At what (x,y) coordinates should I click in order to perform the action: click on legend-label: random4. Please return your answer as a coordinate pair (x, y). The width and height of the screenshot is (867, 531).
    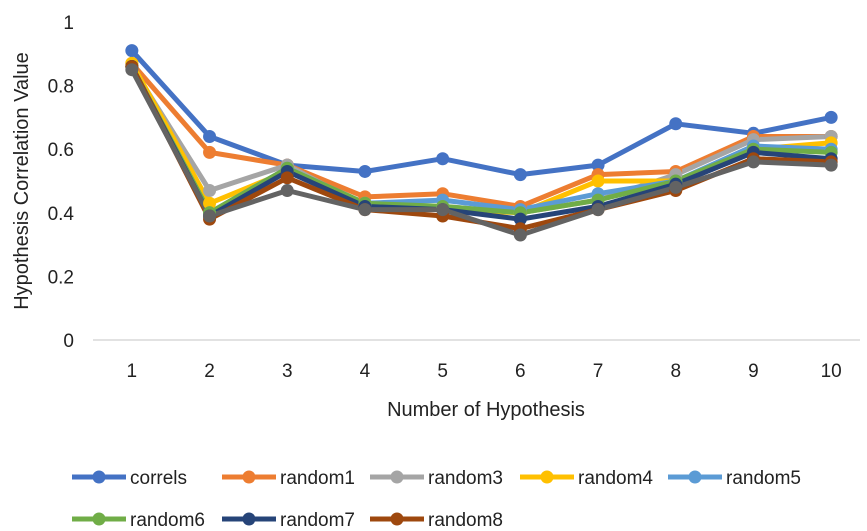
    Looking at the image, I should click on (615, 478).